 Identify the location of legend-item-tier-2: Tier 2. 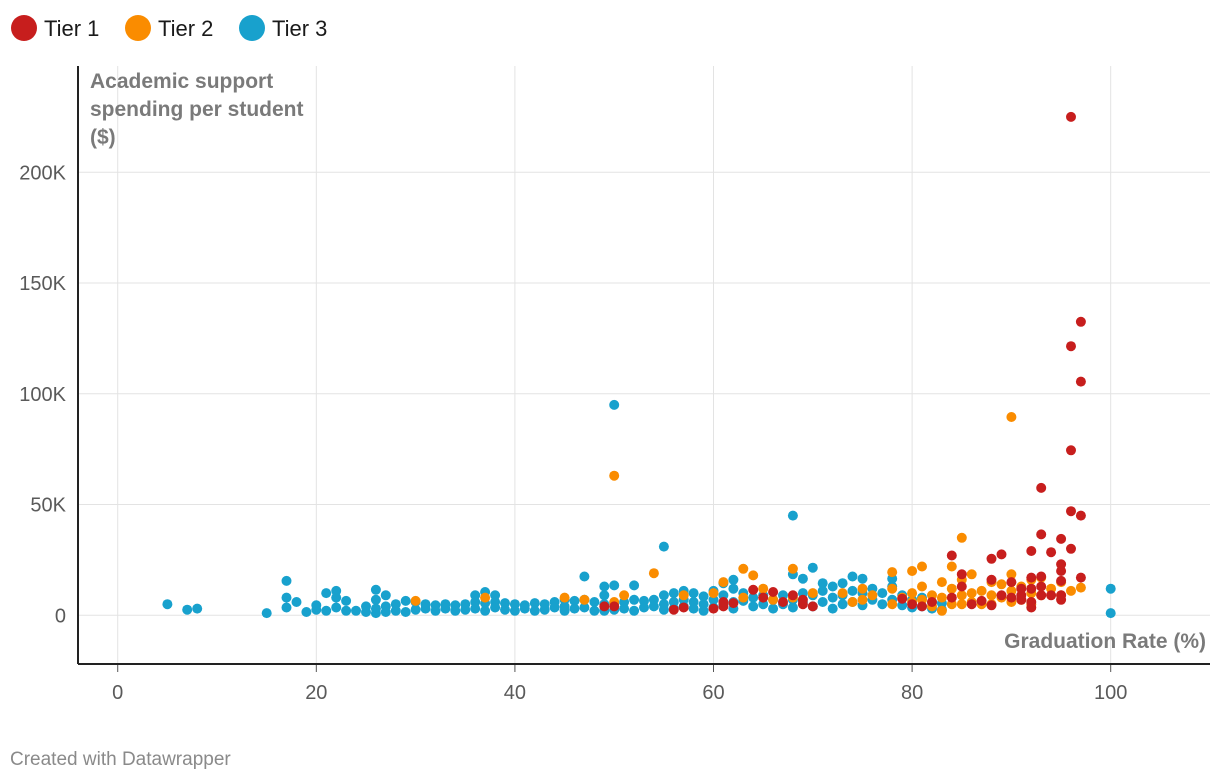
(169, 28).